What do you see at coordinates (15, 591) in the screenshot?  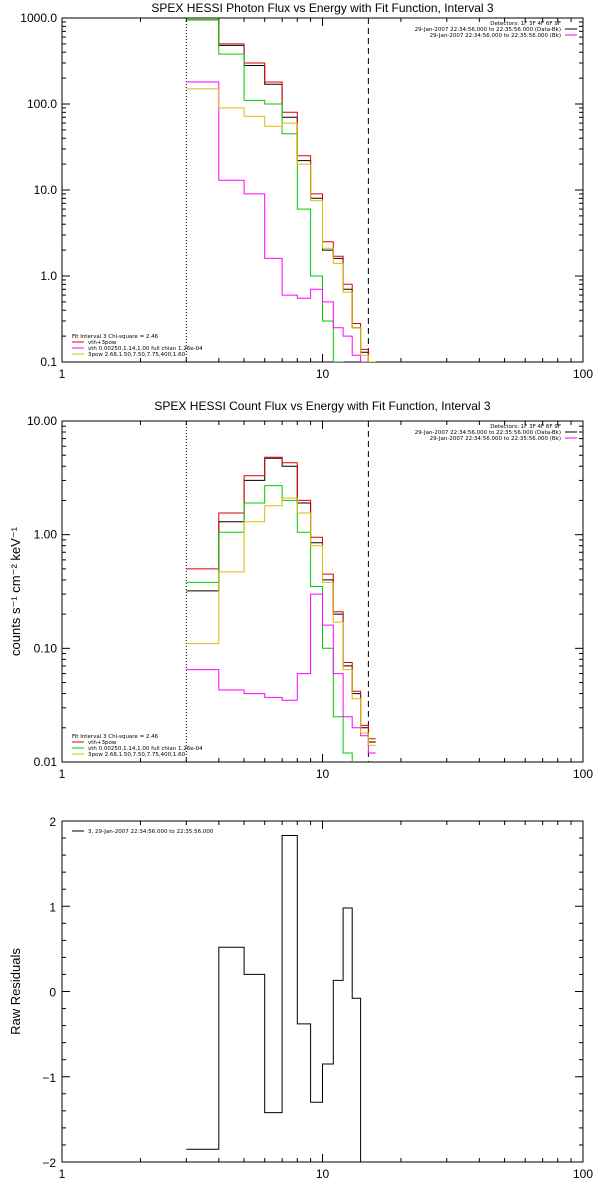 I see `y-axis-label: counts s⁻¹ cm⁻² keV⁻¹` at bounding box center [15, 591].